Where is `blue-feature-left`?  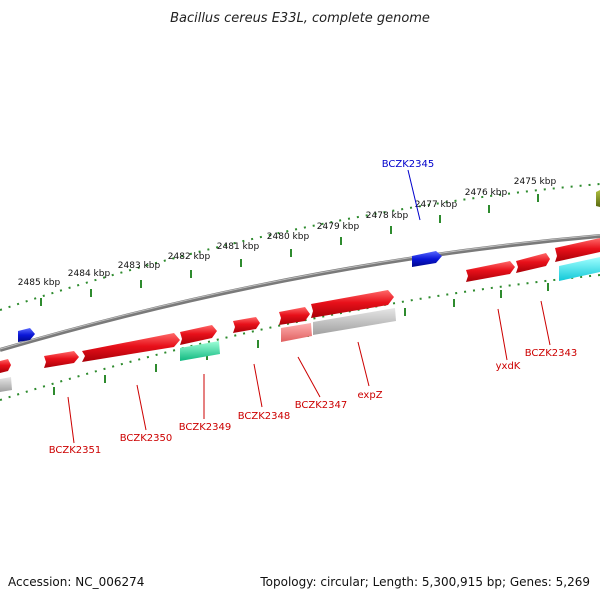 blue-feature-left is located at coordinates (26, 335).